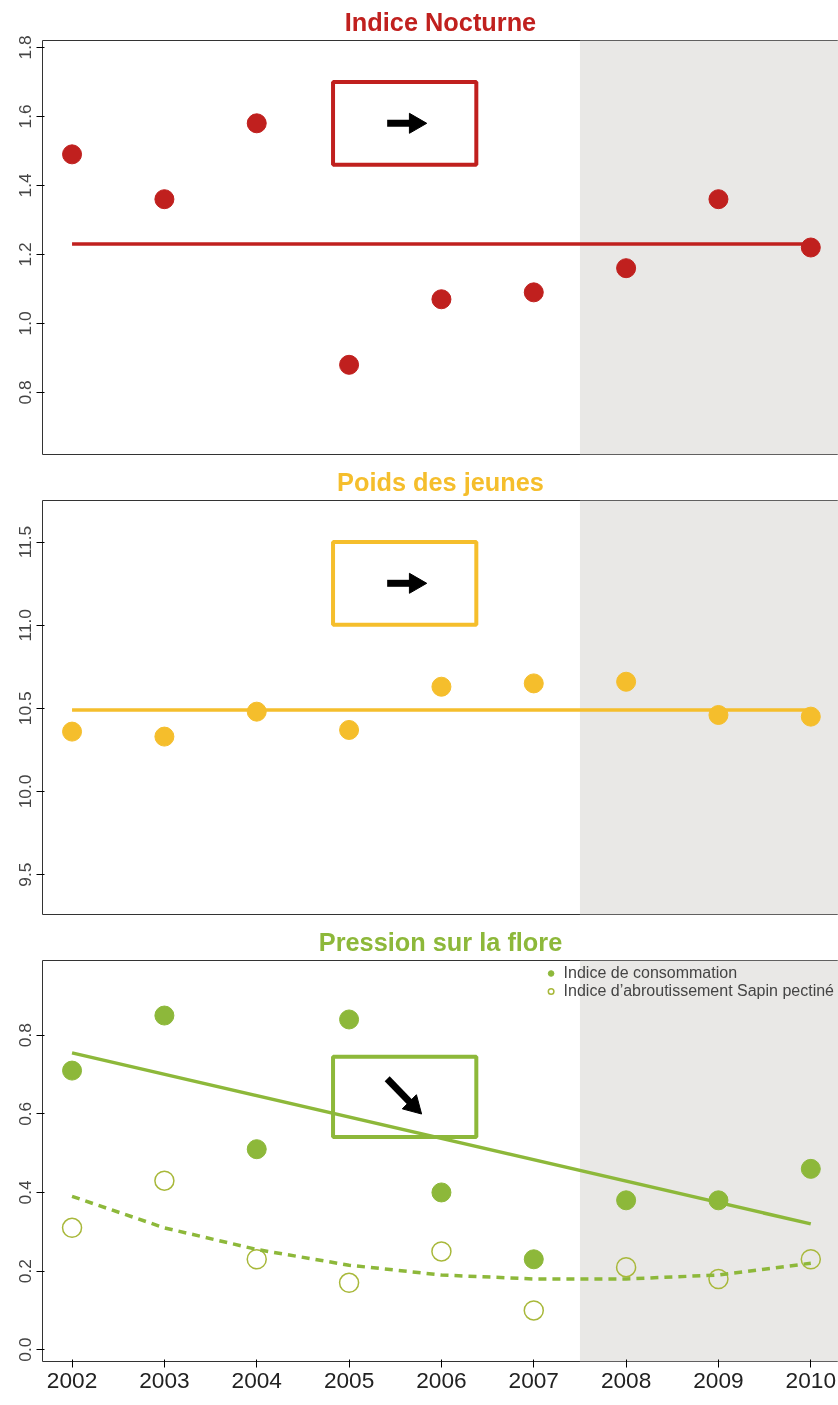  I want to click on x-tick-label: 2007, so click(533, 1379).